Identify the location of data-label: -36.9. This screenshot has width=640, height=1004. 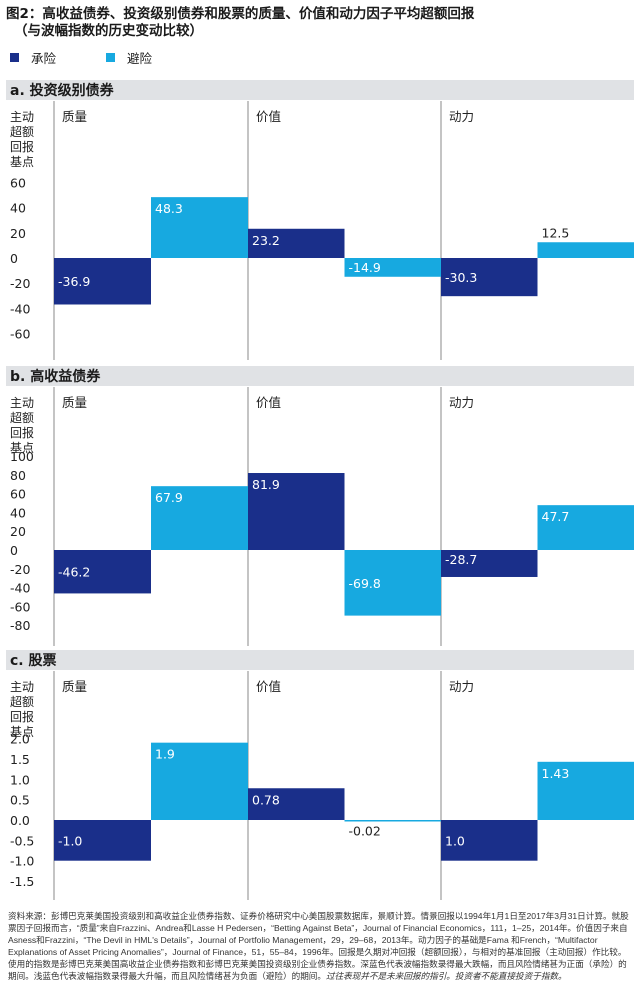
(74, 281).